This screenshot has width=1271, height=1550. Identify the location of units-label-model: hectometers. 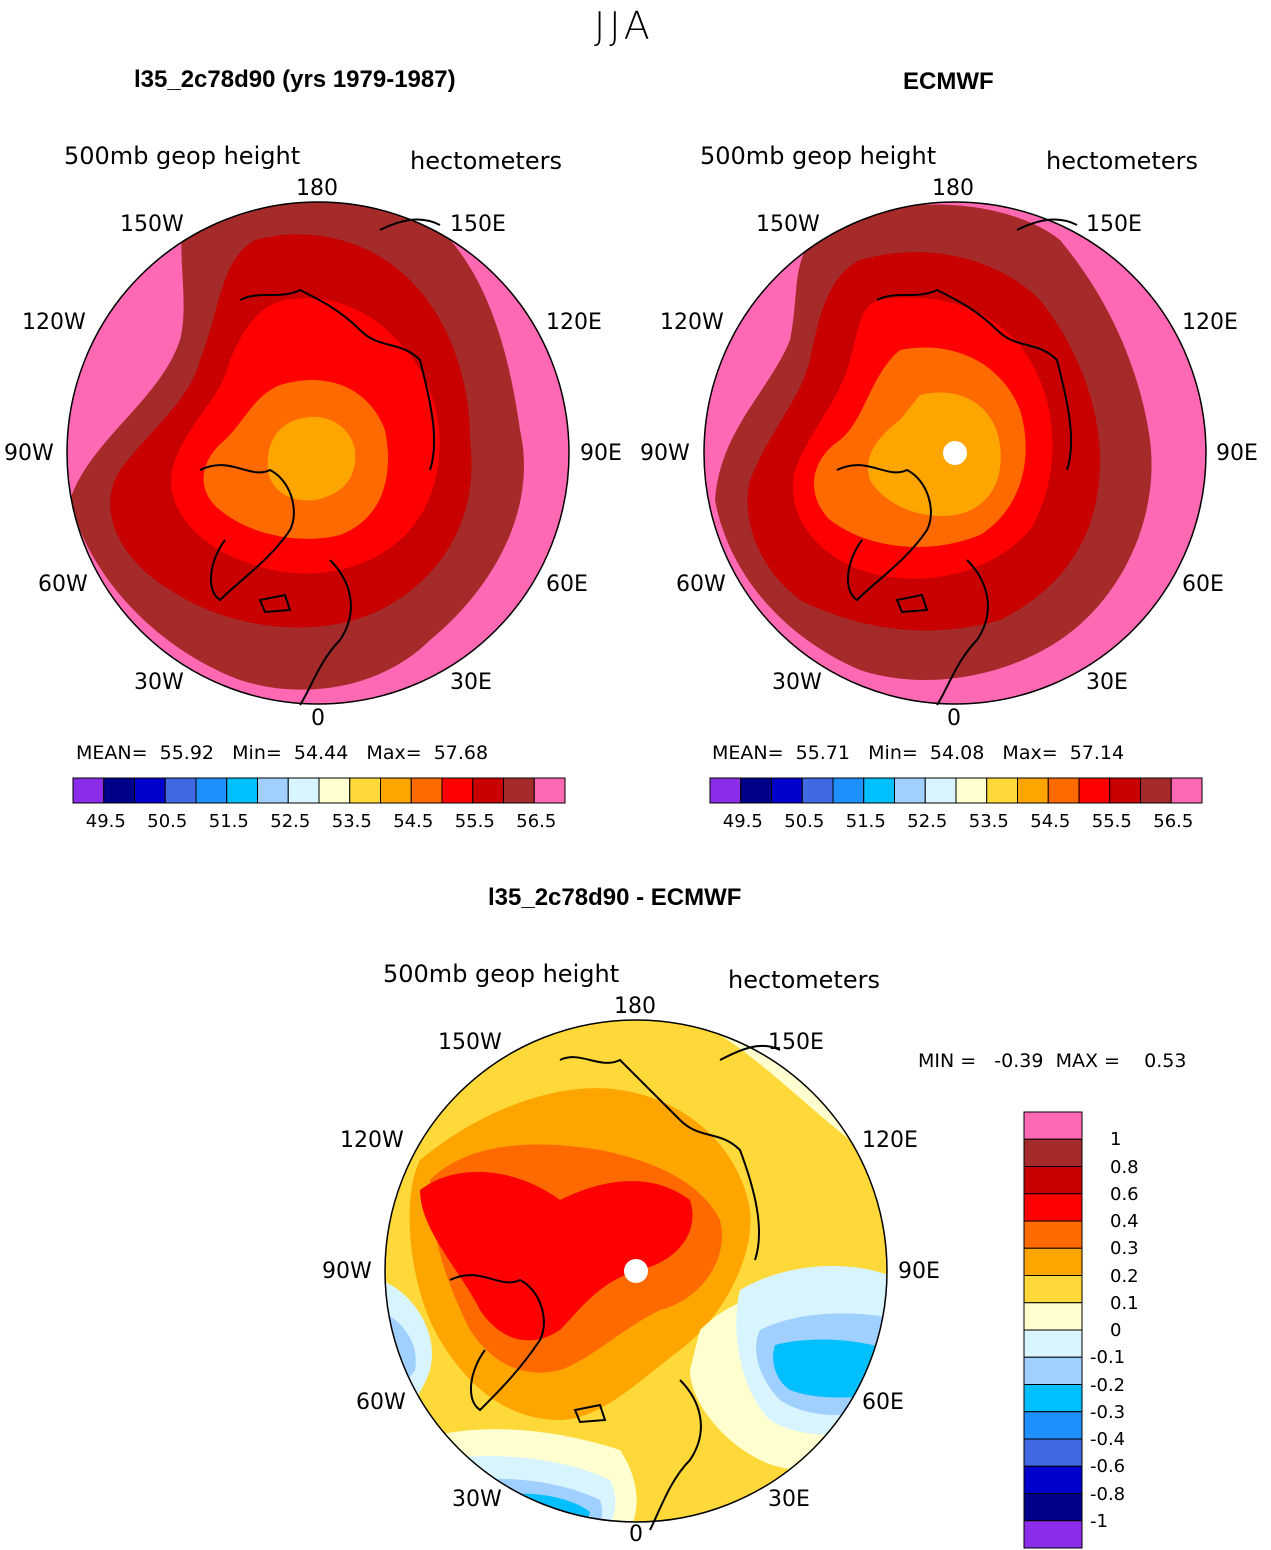
(486, 161).